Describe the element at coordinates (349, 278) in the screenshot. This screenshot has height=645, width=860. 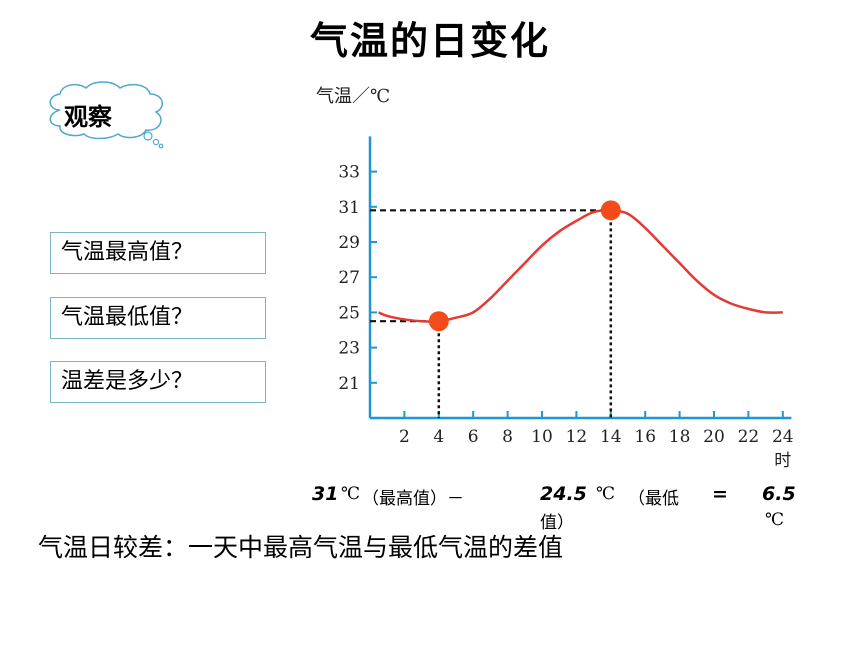
I see `y-tick-label: 27` at that location.